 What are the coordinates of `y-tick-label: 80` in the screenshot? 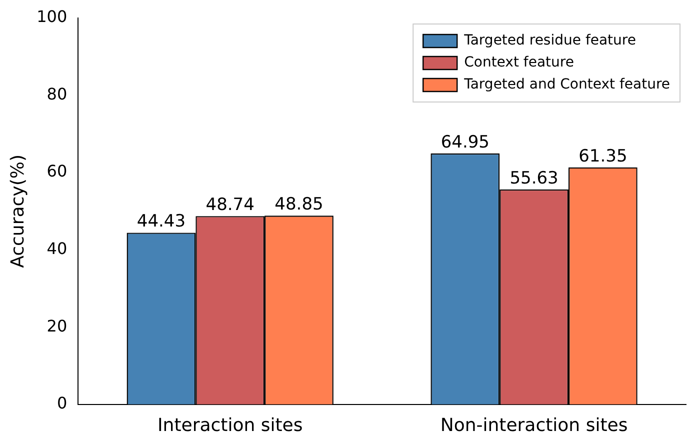 It's located at (57, 94).